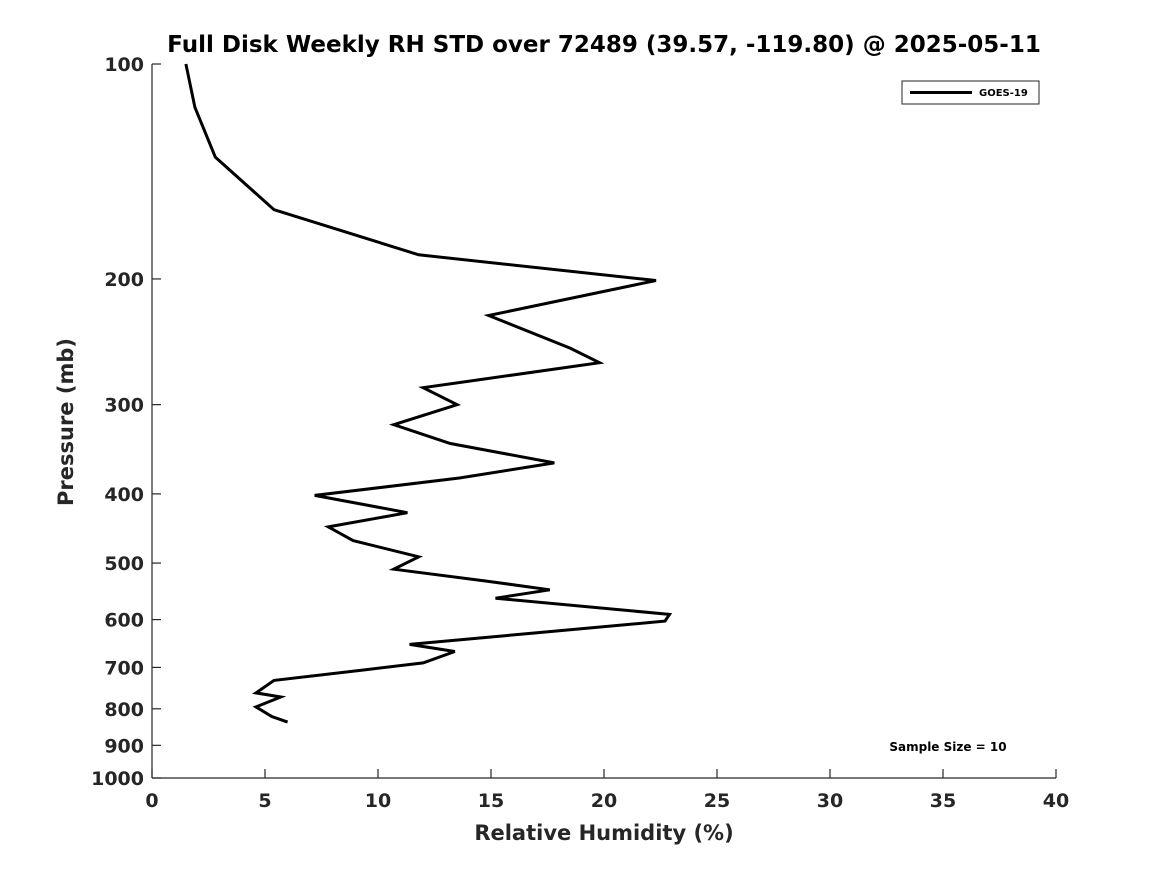  Describe the element at coordinates (1056, 801) in the screenshot. I see `x-tick-label: 40` at that location.